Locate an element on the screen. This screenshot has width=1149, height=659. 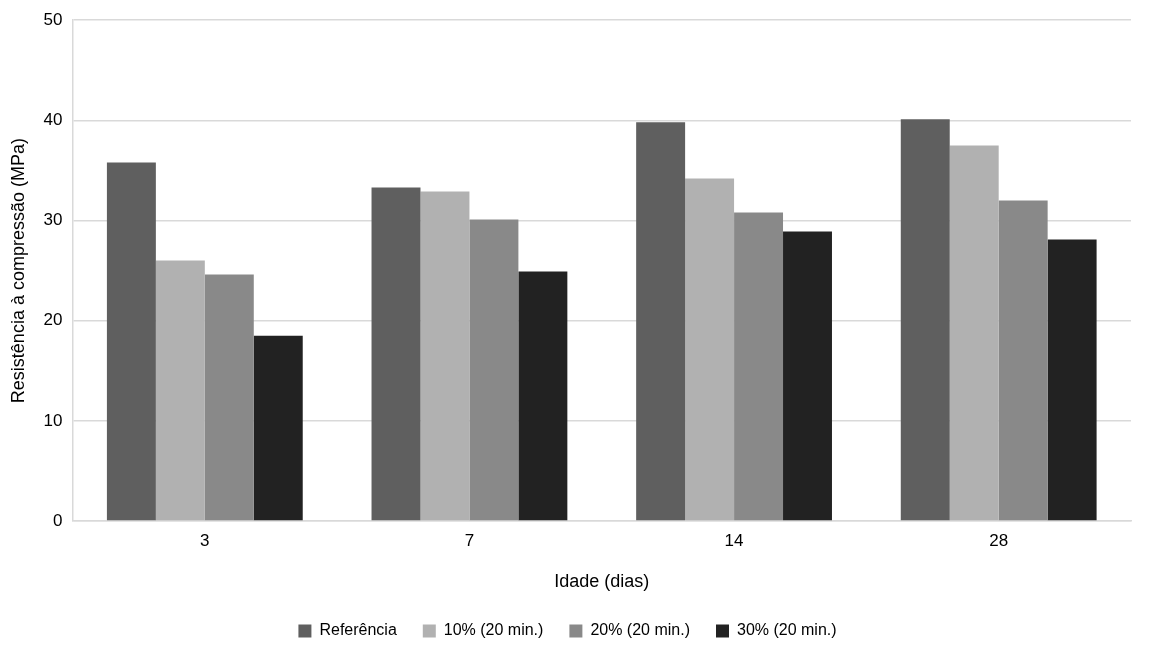
x-tick-label: 7 is located at coordinates (469, 540).